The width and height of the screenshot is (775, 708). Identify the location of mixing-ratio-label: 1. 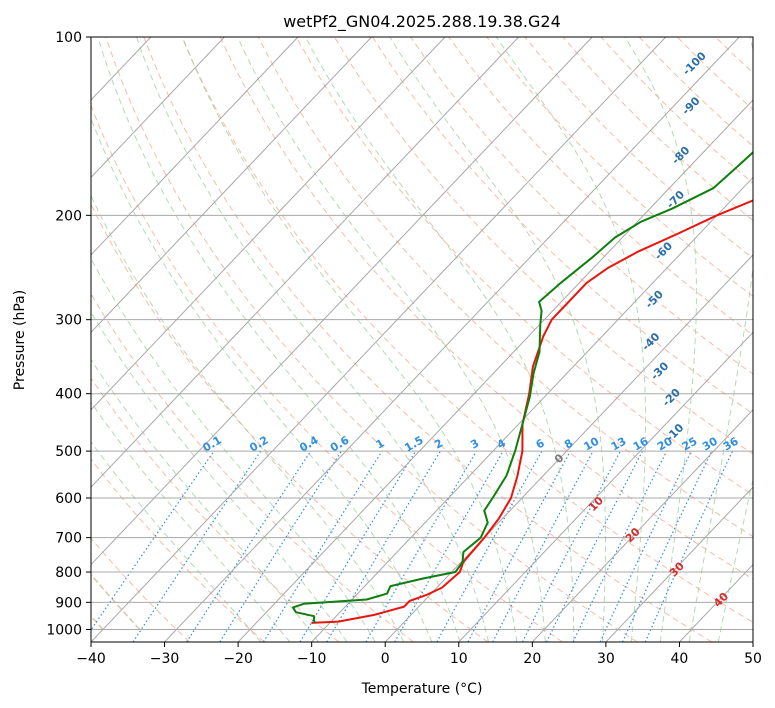
(380, 444).